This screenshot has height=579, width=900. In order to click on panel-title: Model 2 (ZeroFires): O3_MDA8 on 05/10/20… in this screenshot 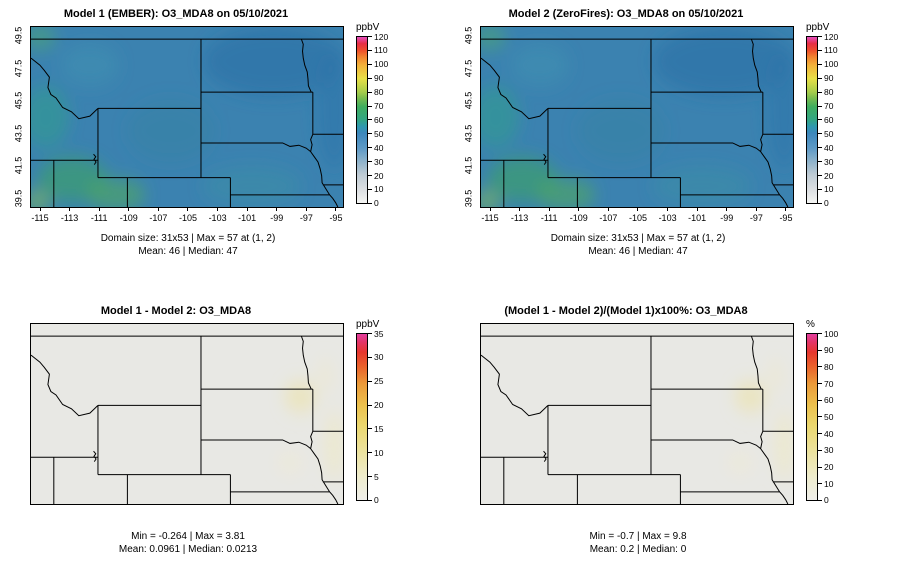, I will do `click(626, 14)`.